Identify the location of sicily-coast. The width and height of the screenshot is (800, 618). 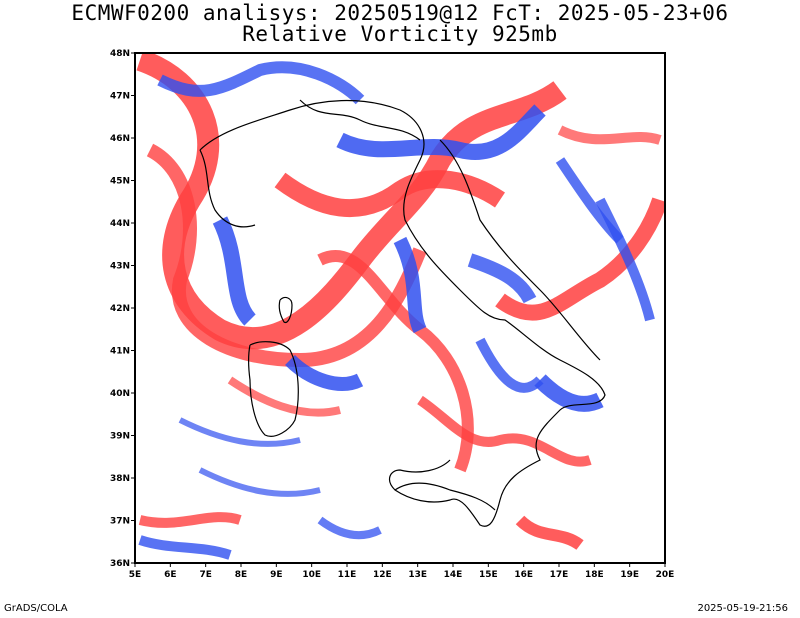
(445, 496).